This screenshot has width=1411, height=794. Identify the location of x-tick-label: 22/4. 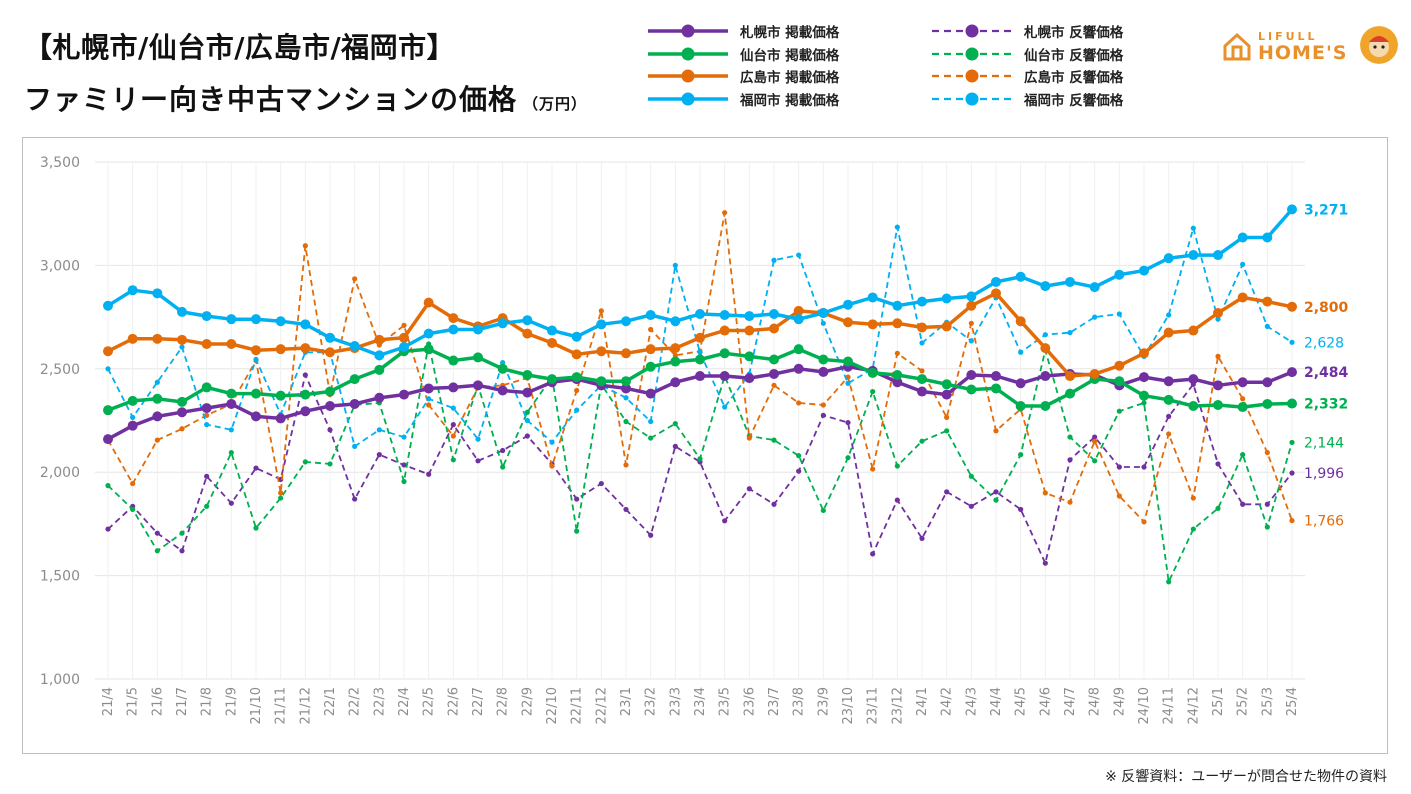
(404, 701).